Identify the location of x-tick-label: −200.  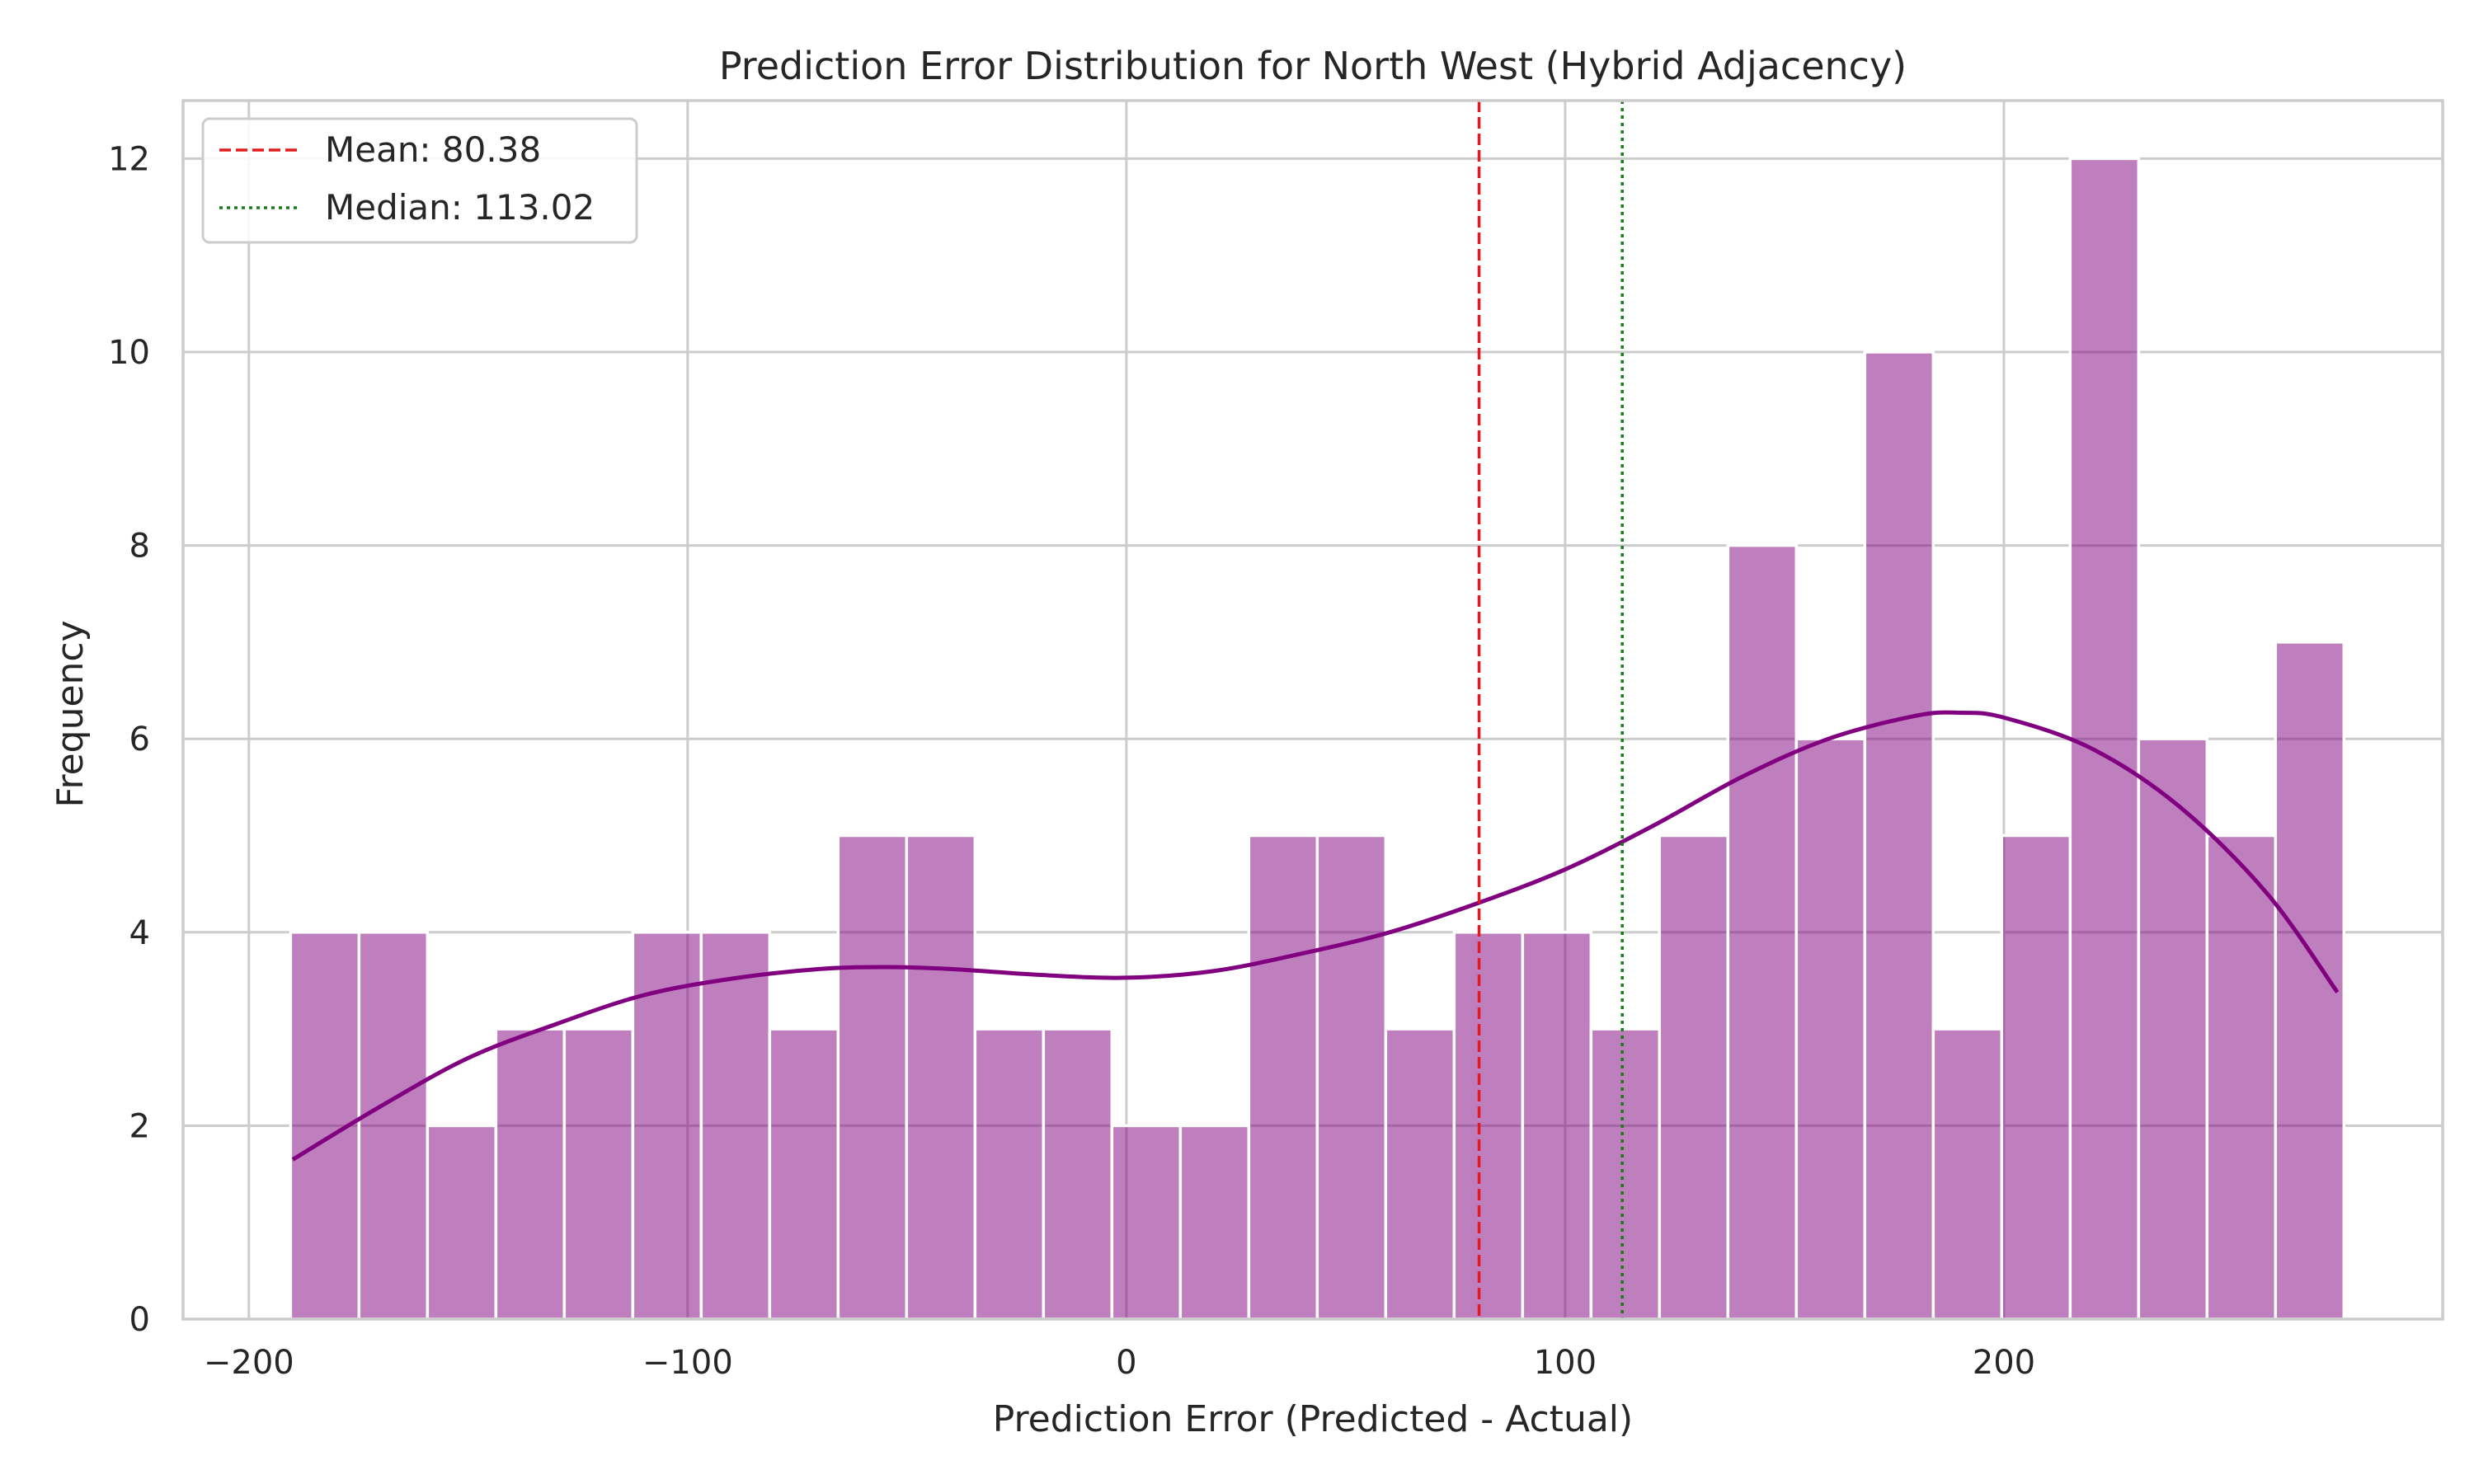
(249, 1363).